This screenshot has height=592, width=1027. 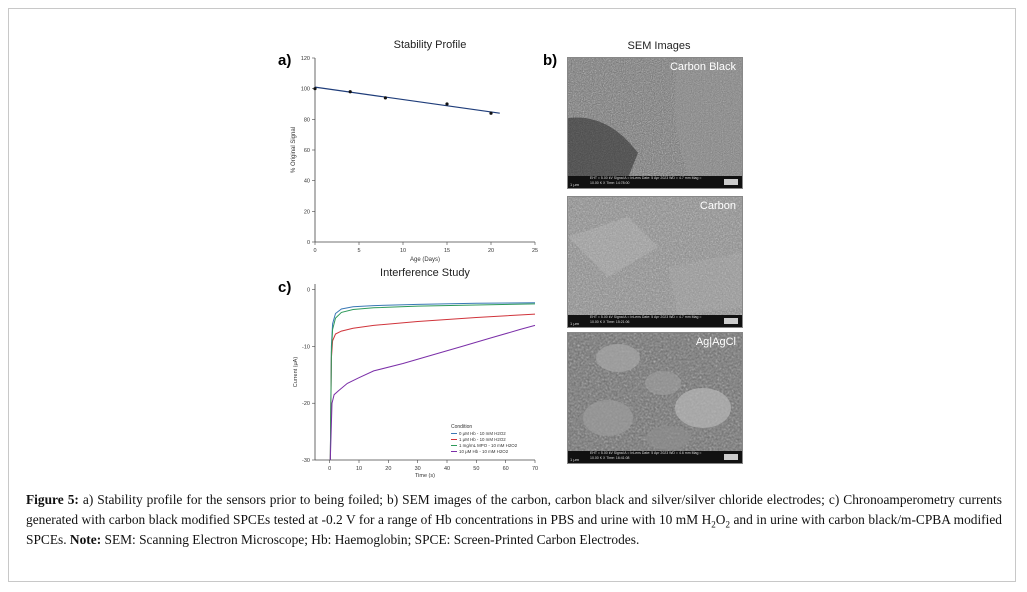 What do you see at coordinates (482, 439) in the screenshot?
I see `legend-entry-1: 1 μM Hb - 10 mM H2O2` at bounding box center [482, 439].